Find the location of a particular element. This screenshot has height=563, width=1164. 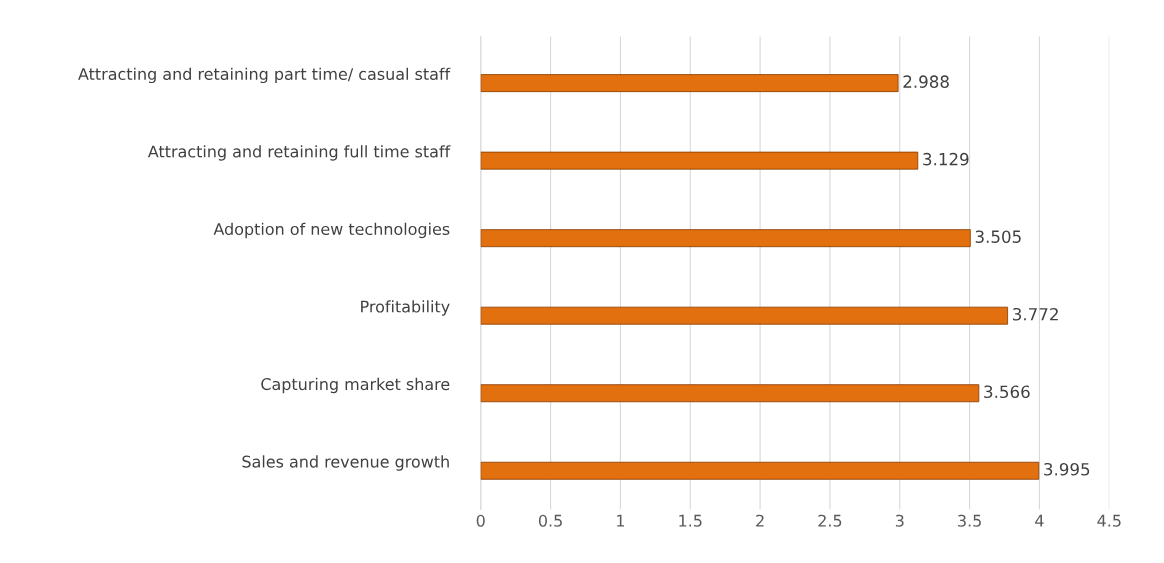

x-tick-label: 0.5 is located at coordinates (550, 520).